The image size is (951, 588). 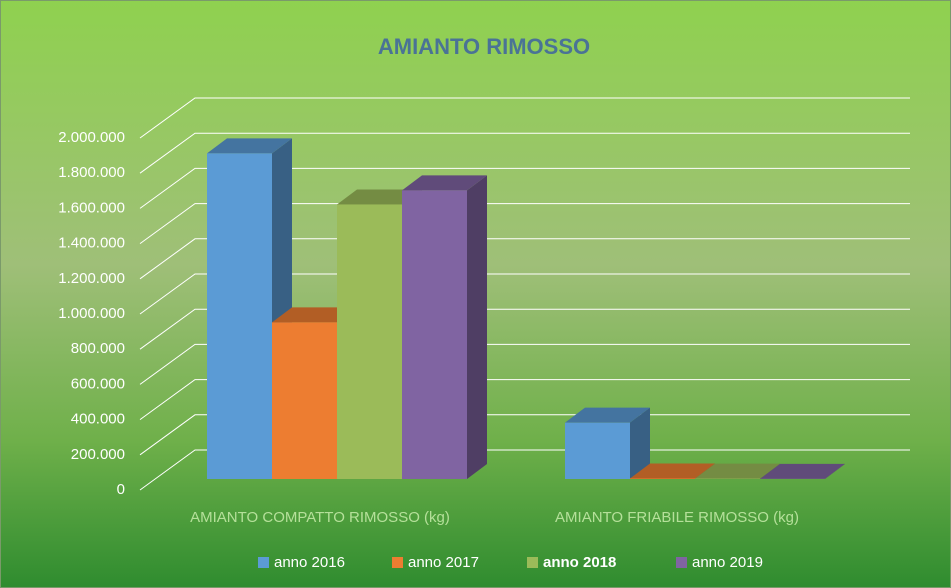 I want to click on legend-label: anno 2018, so click(x=579, y=562).